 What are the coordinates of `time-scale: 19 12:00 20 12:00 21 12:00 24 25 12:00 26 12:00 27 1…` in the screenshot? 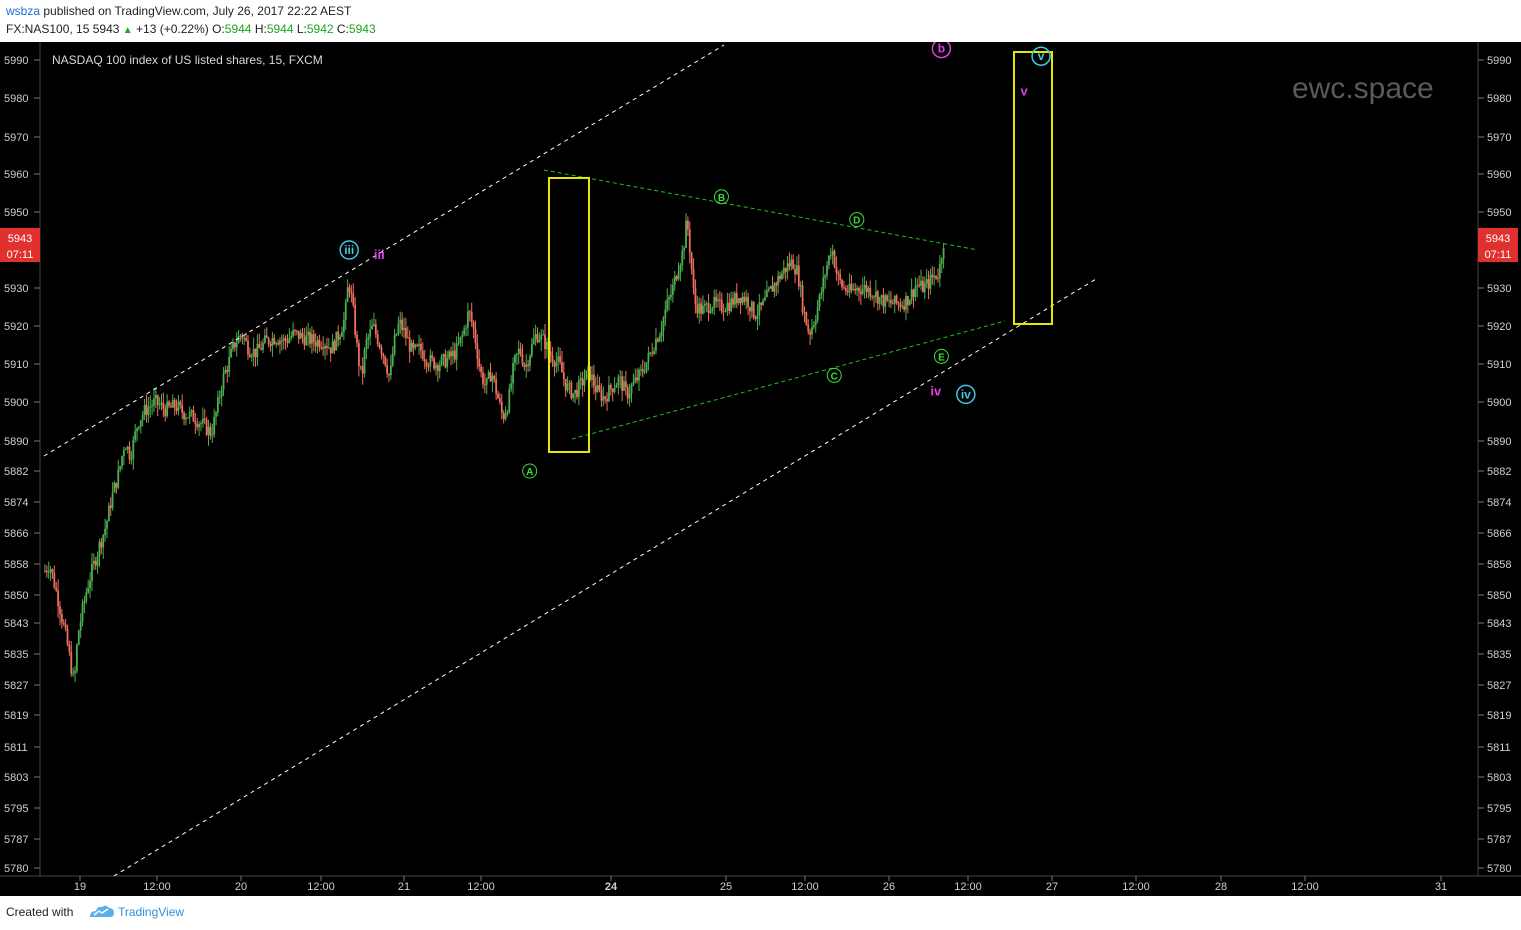 It's located at (760, 884).